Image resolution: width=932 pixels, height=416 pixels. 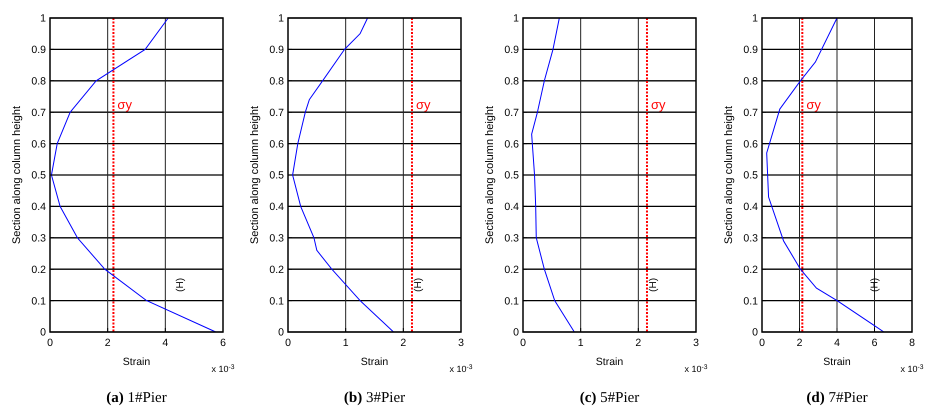 I want to click on text: (c) 5#Pier, so click(x=610, y=398).